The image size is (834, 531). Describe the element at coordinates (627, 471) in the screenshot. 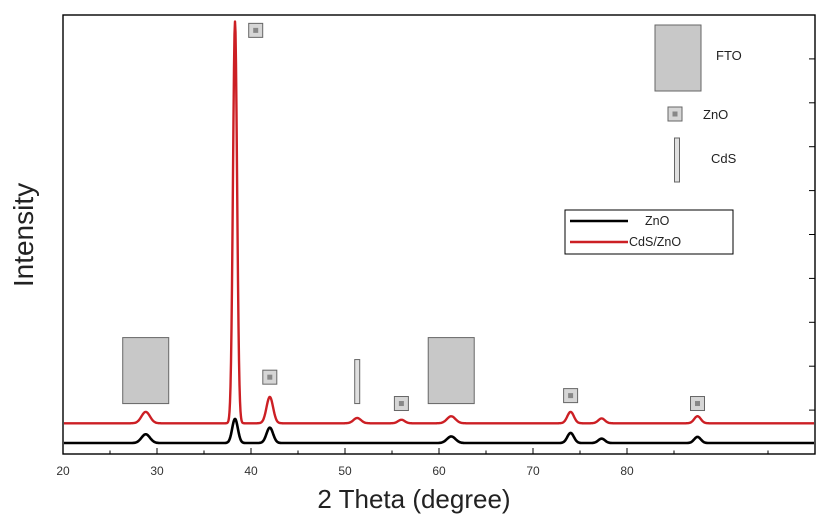

I see `x-tick-label-80: 80` at that location.